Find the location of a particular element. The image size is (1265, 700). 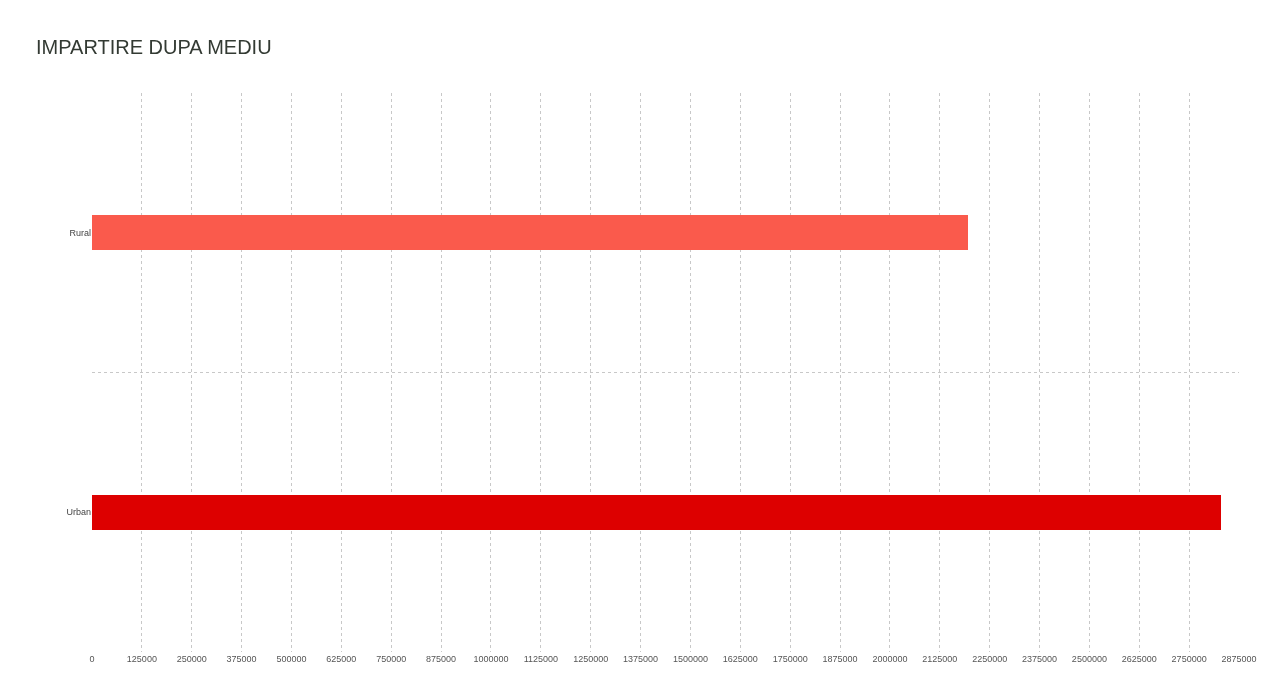

x-tick-label: 1375000 is located at coordinates (641, 659).